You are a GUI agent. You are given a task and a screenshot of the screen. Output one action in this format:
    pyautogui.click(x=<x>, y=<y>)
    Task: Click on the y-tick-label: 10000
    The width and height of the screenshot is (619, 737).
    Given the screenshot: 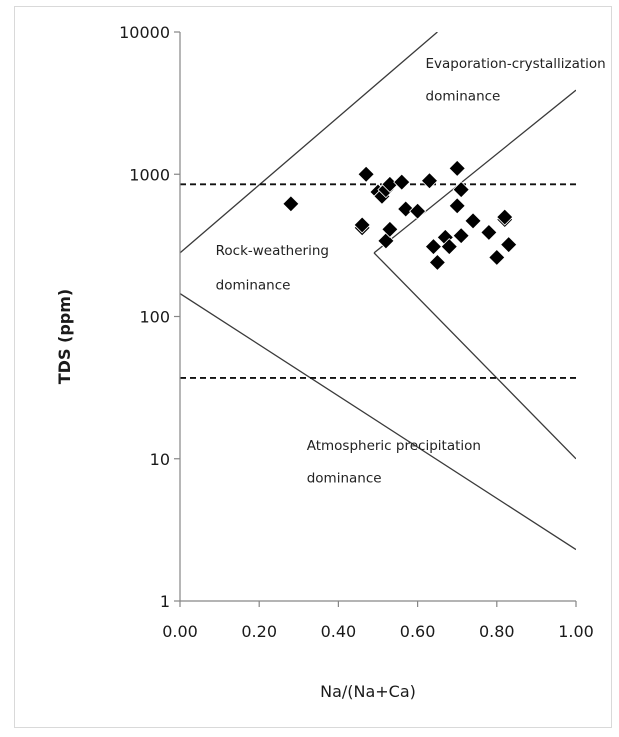 What is the action you would take?
    pyautogui.click(x=144, y=32)
    